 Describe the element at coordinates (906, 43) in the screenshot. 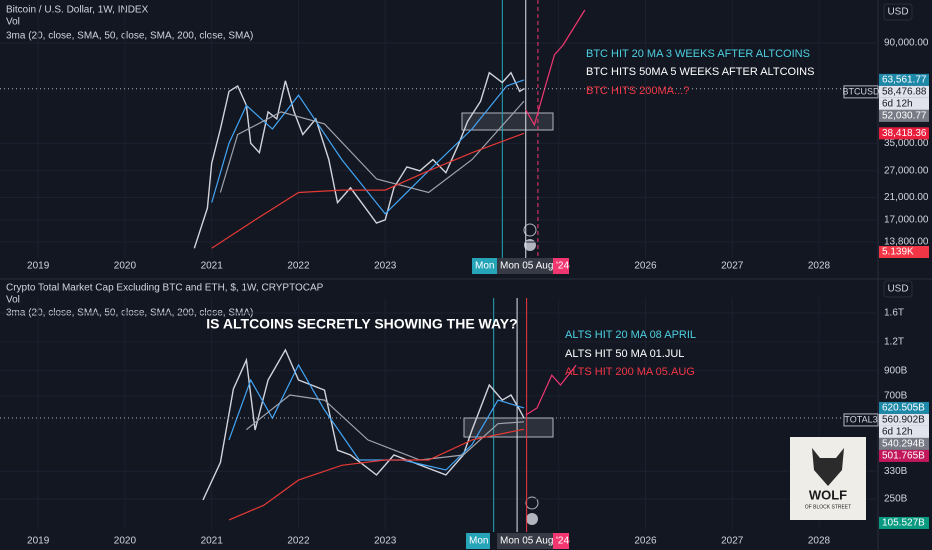

I see `y-tick-label: 90,000.00` at that location.